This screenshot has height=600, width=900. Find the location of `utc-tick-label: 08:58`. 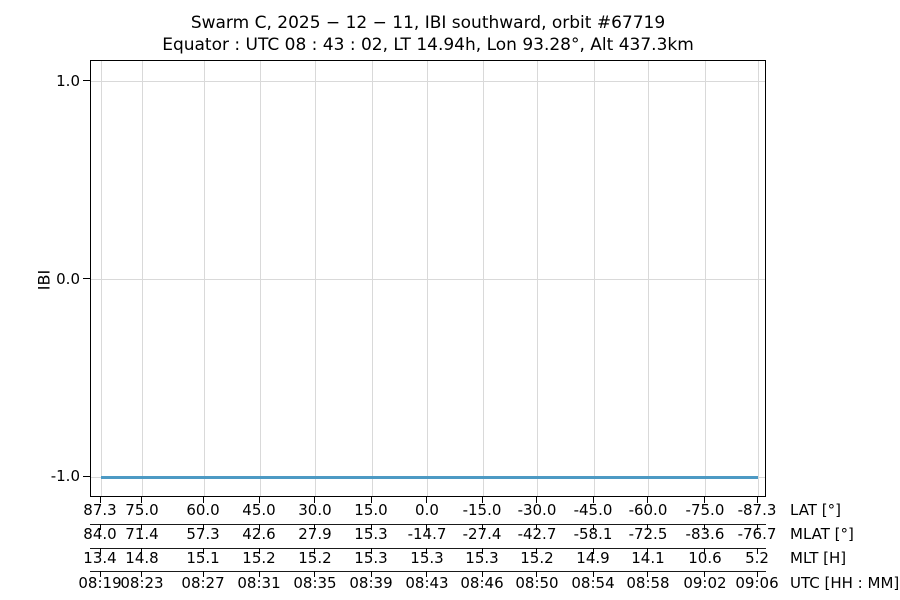

utc-tick-label: 08:58 is located at coordinates (648, 582).